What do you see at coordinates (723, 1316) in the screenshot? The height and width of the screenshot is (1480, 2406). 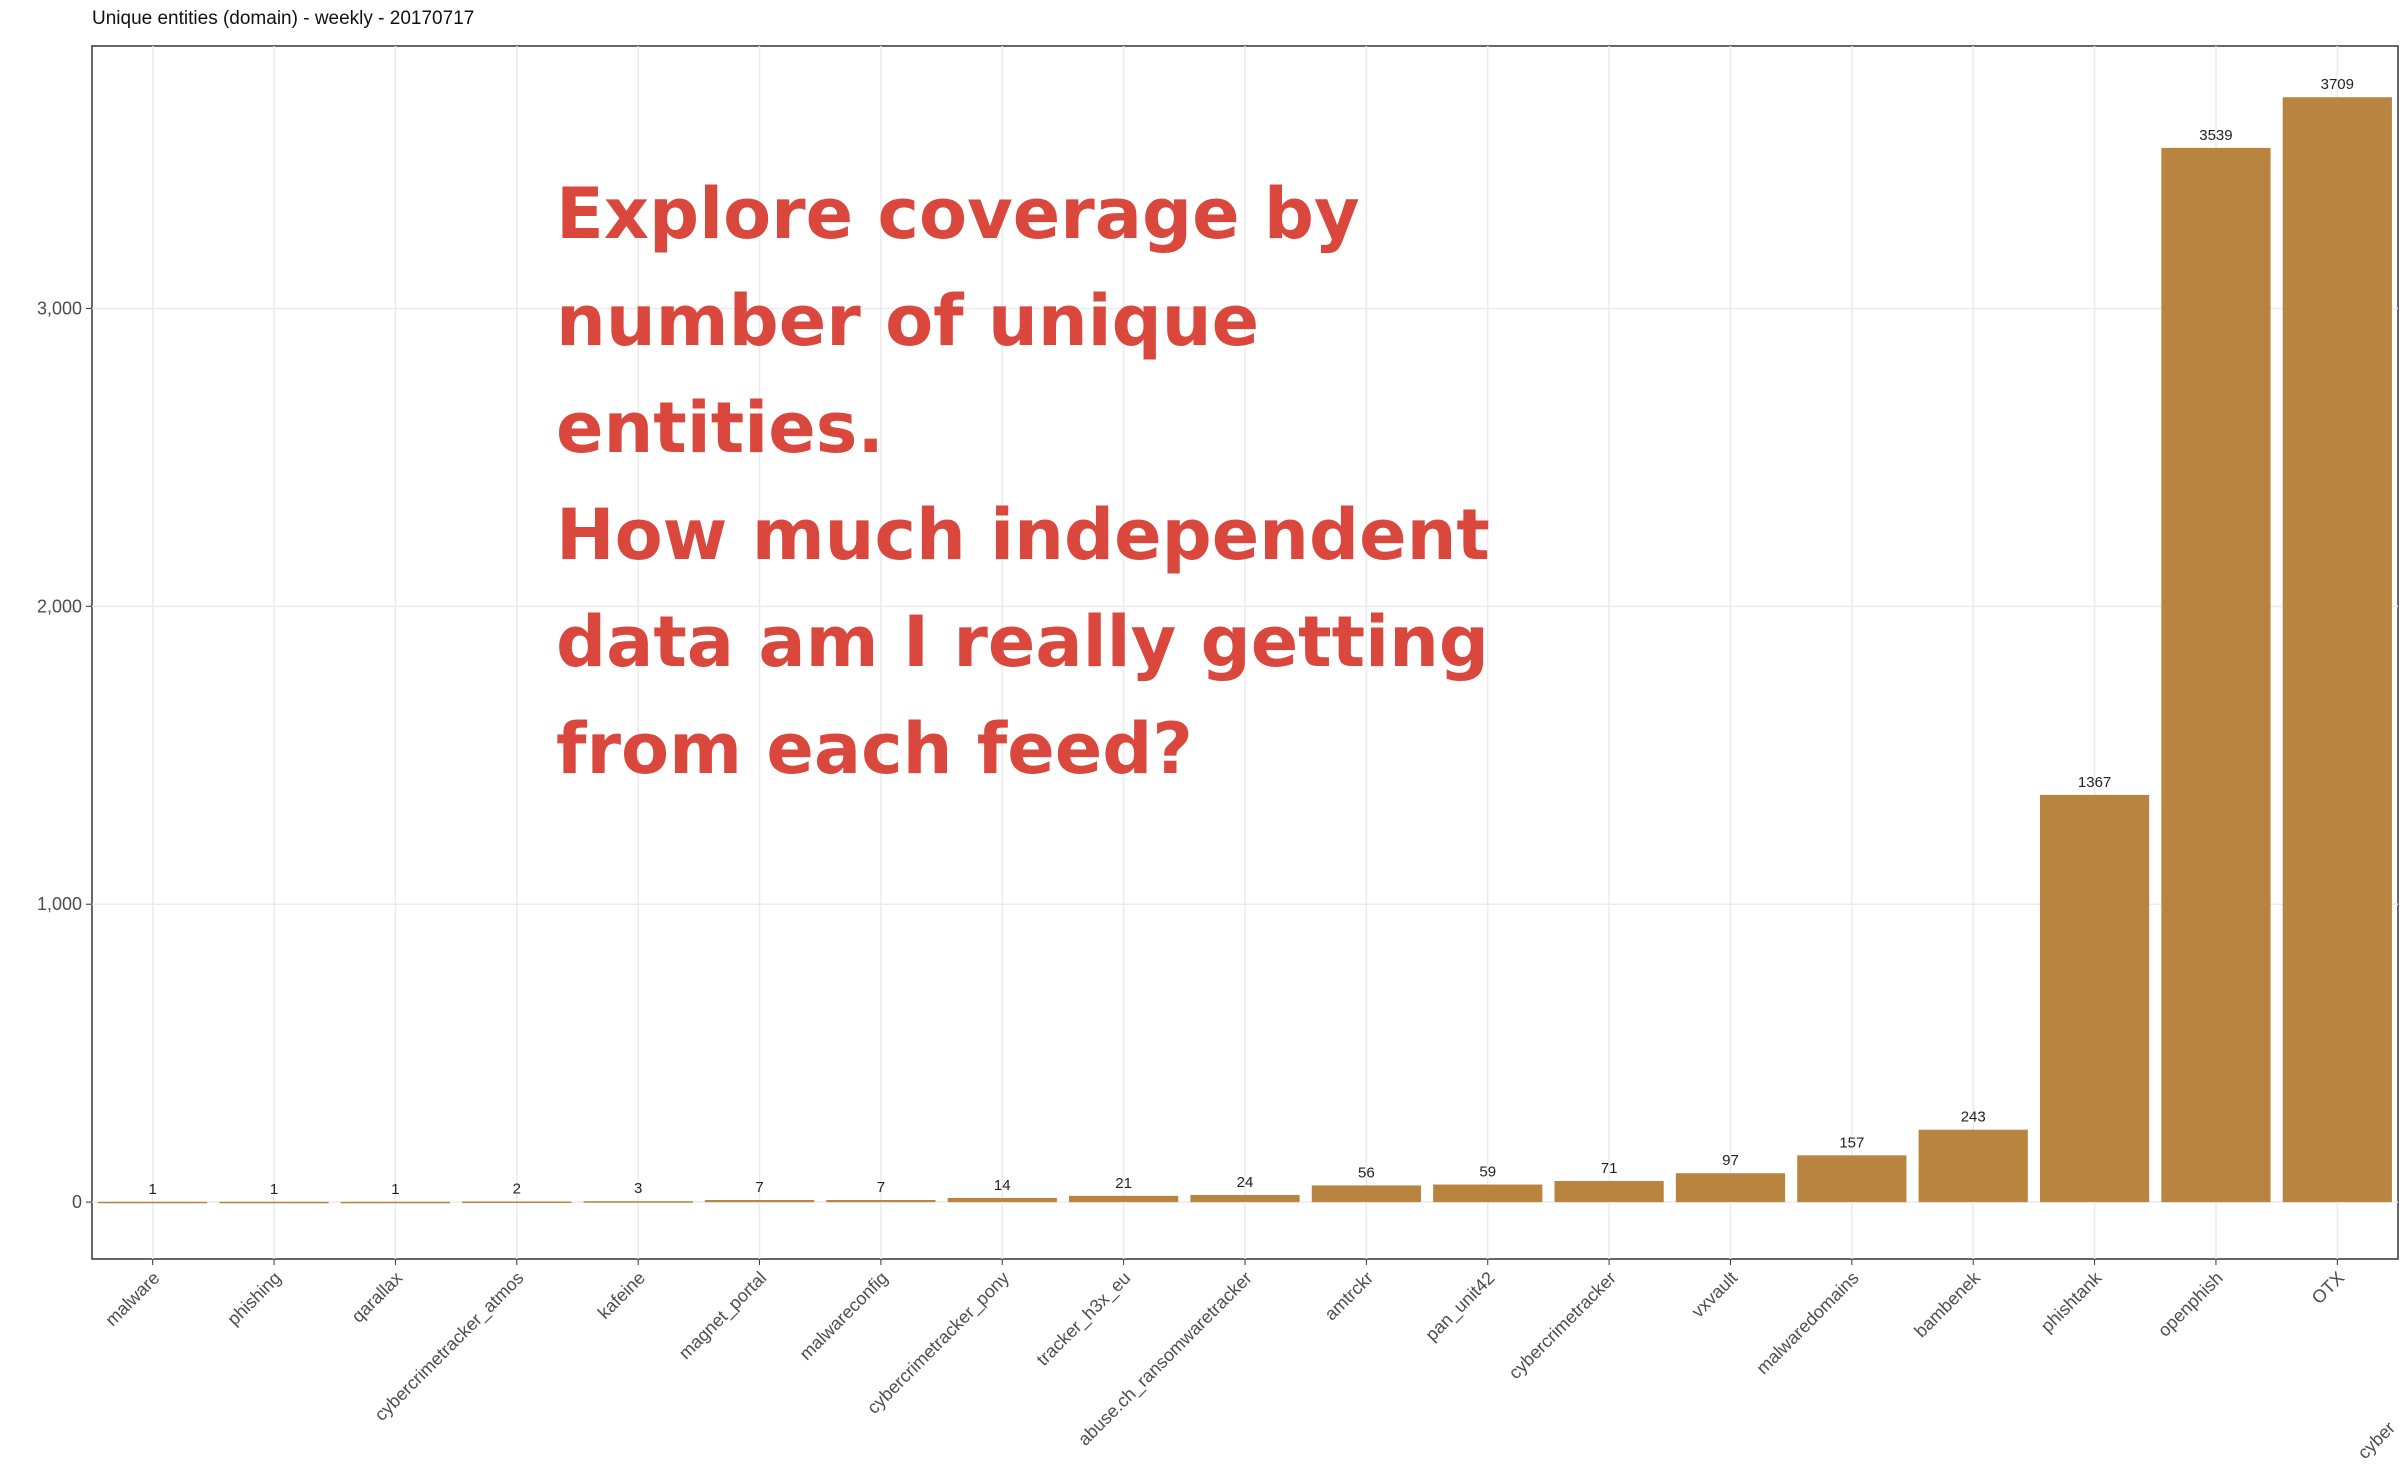 I see `x-tick-label: magnet_portal` at bounding box center [723, 1316].